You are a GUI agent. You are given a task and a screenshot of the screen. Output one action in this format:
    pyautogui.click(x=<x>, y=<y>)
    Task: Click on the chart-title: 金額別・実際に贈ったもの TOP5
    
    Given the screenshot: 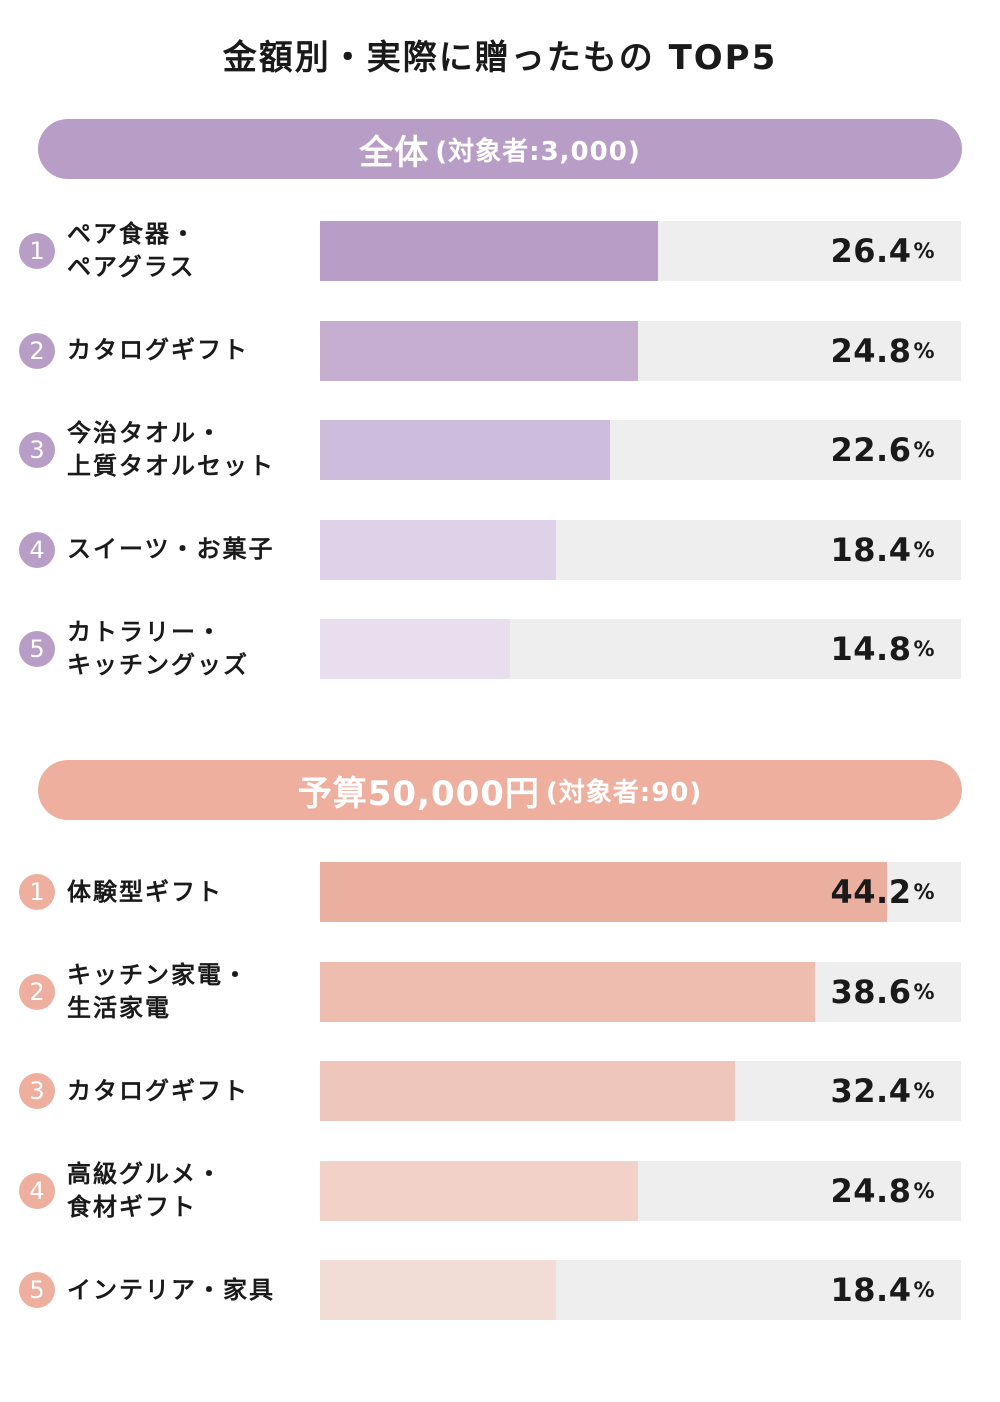 What is the action you would take?
    pyautogui.click(x=500, y=58)
    